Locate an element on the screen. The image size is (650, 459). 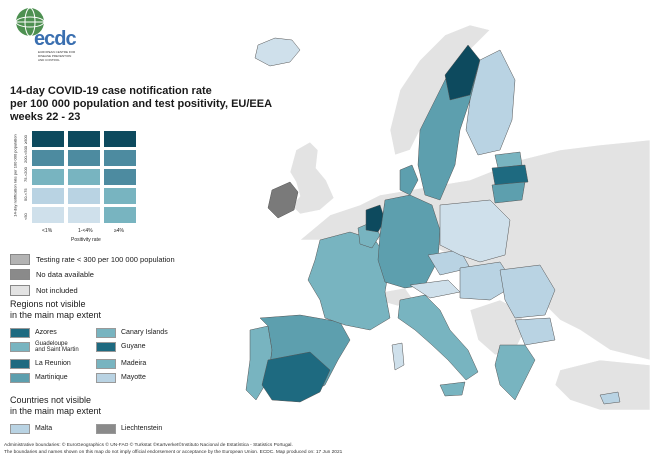
latvia is located at coordinates (510, 175).